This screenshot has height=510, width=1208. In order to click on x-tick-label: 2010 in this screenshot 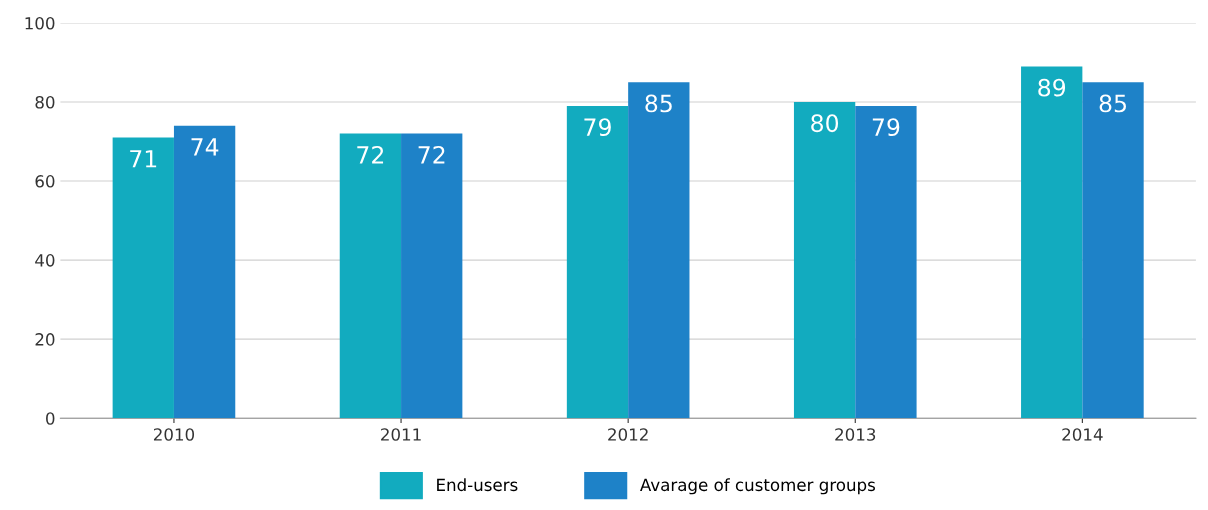, I will do `click(174, 434)`.